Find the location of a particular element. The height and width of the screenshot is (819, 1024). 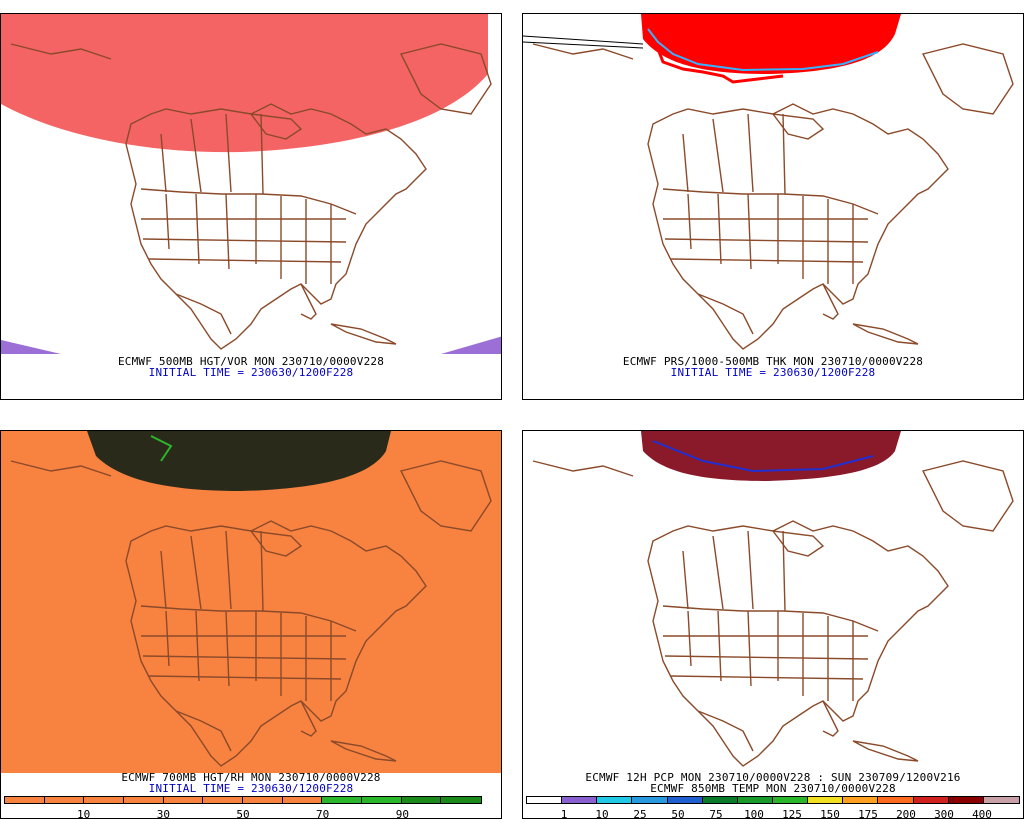

colorbar-tick-label: 50 is located at coordinates (243, 813).